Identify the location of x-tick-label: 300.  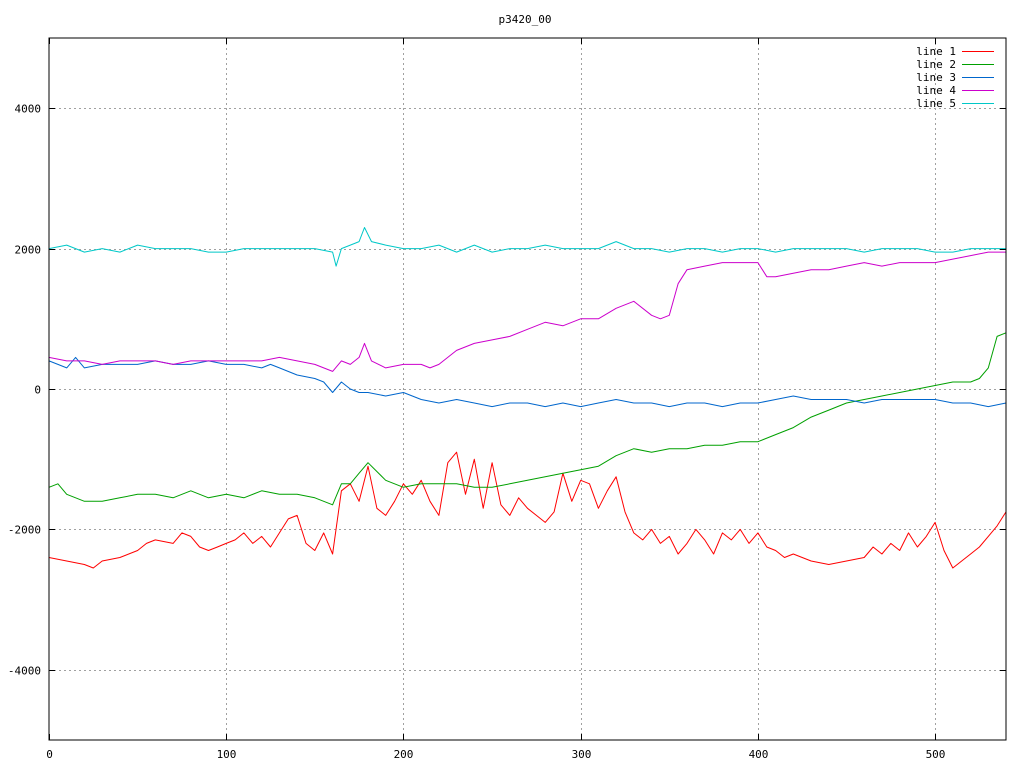
(582, 754).